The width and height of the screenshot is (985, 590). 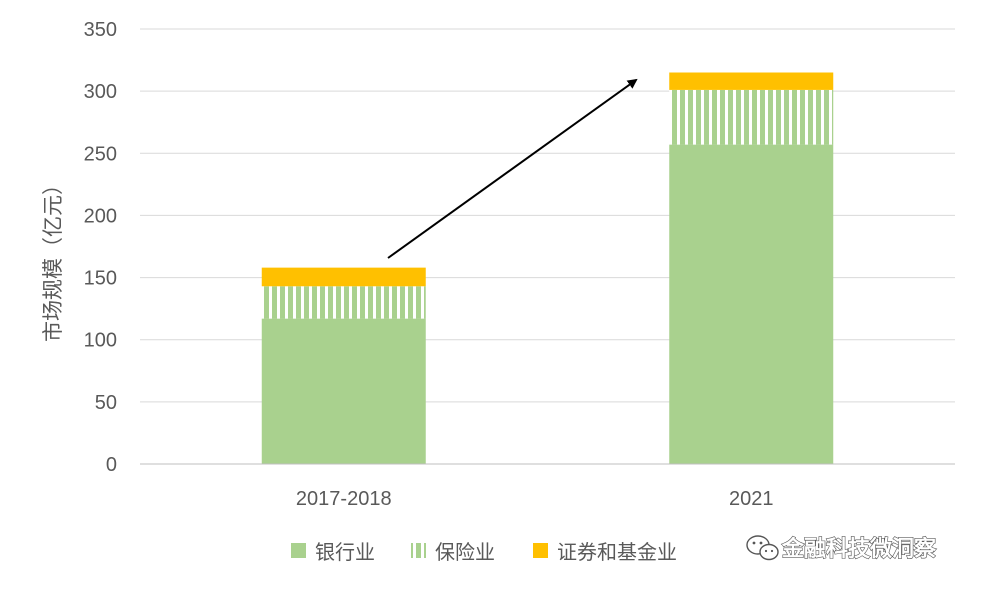 I want to click on y-tick-label: 300, so click(x=100, y=92).